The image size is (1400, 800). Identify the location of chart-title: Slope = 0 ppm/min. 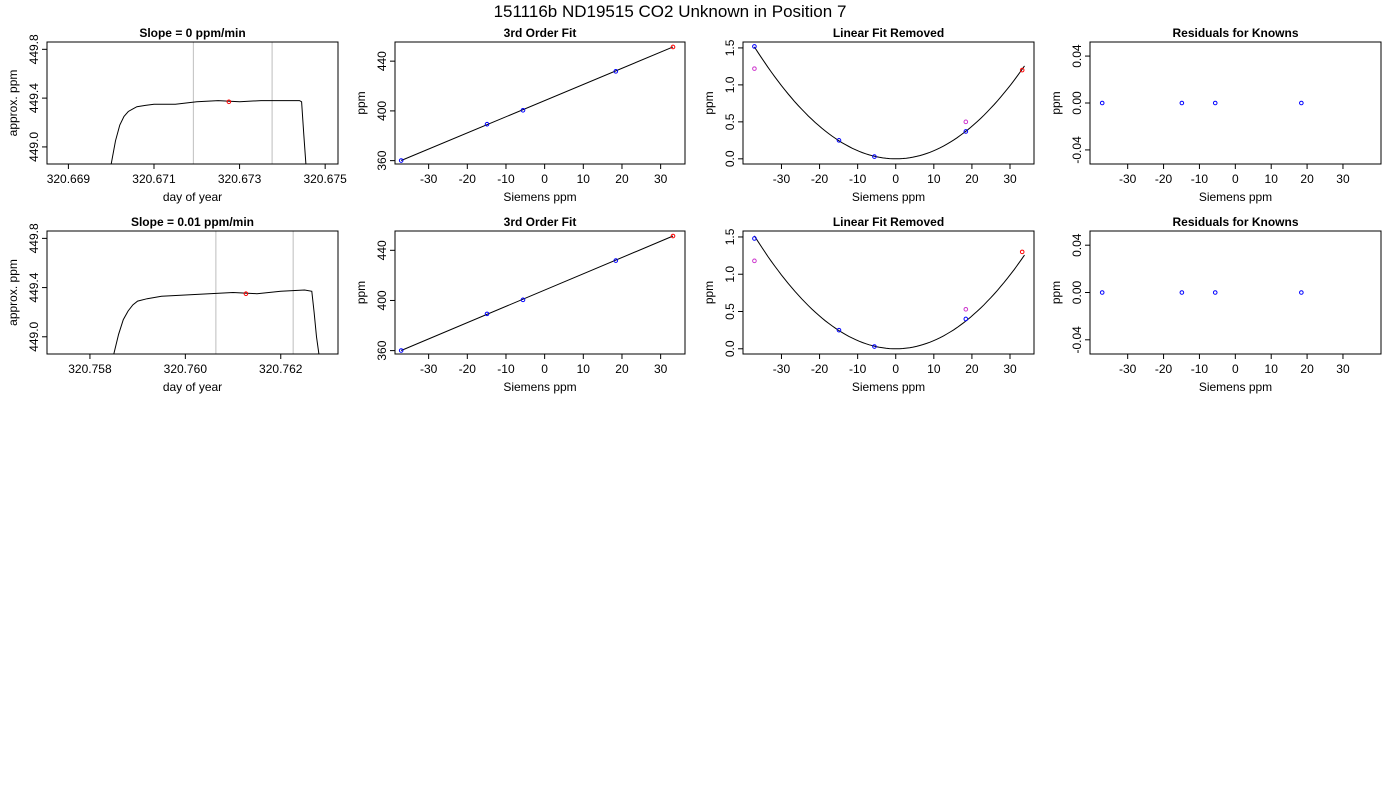
(192, 33).